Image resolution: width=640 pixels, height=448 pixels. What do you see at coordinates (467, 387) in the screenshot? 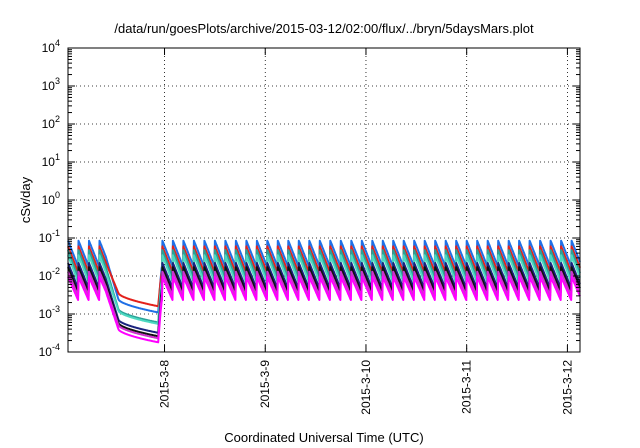
I see `x-tick-label: 2015-3-11` at bounding box center [467, 387].